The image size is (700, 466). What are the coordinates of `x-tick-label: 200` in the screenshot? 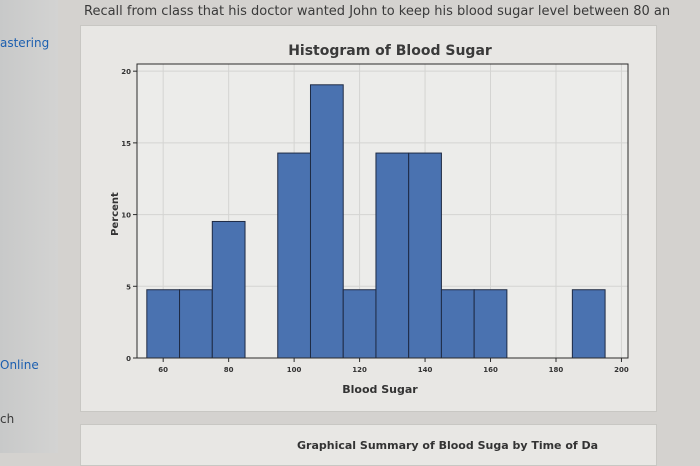 It's located at (621, 370).